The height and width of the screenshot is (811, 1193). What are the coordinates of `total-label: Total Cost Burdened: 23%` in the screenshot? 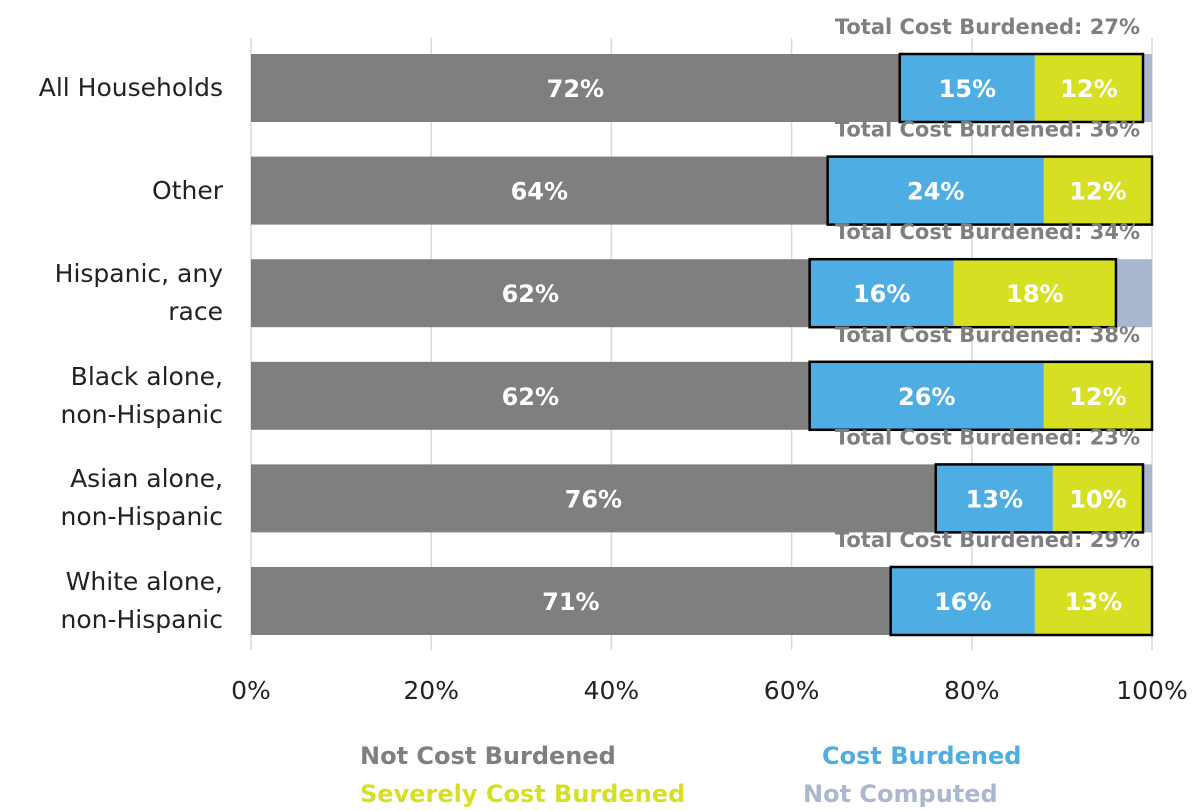 It's located at (987, 437).